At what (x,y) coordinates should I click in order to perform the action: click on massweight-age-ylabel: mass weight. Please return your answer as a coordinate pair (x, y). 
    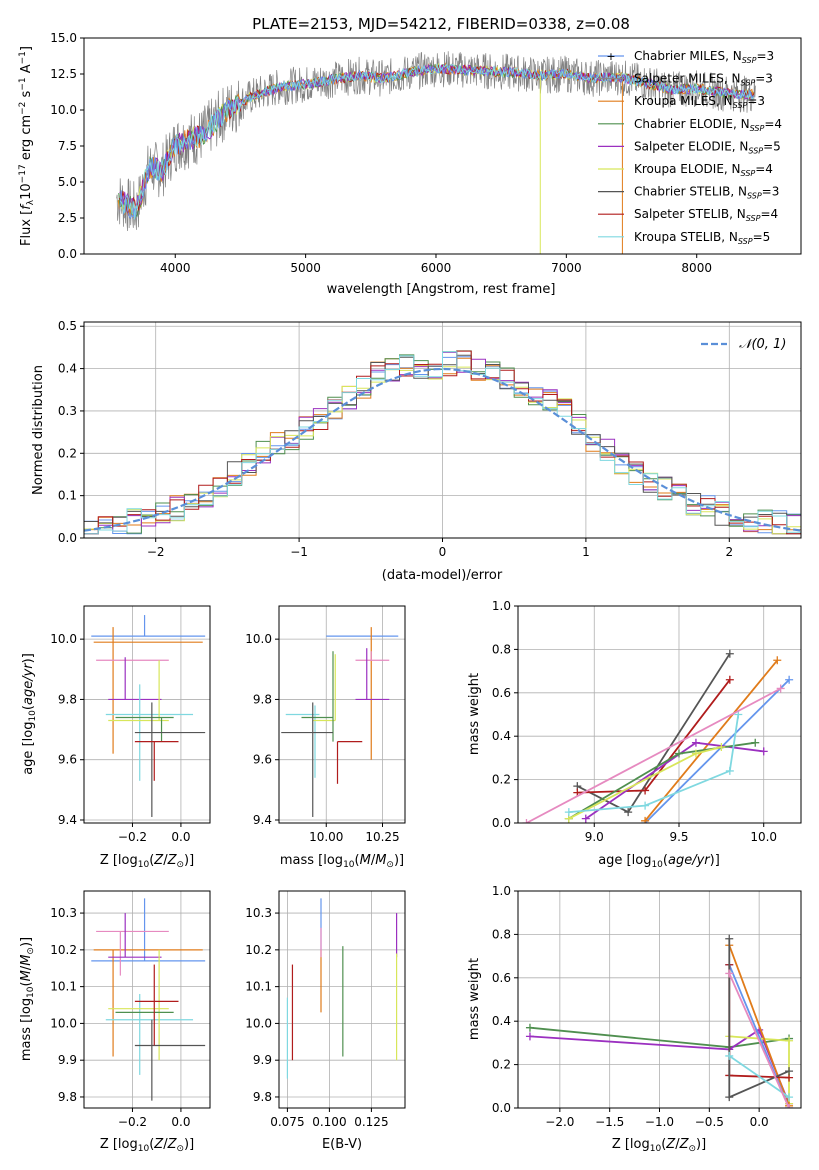
    Looking at the image, I should click on (474, 714).